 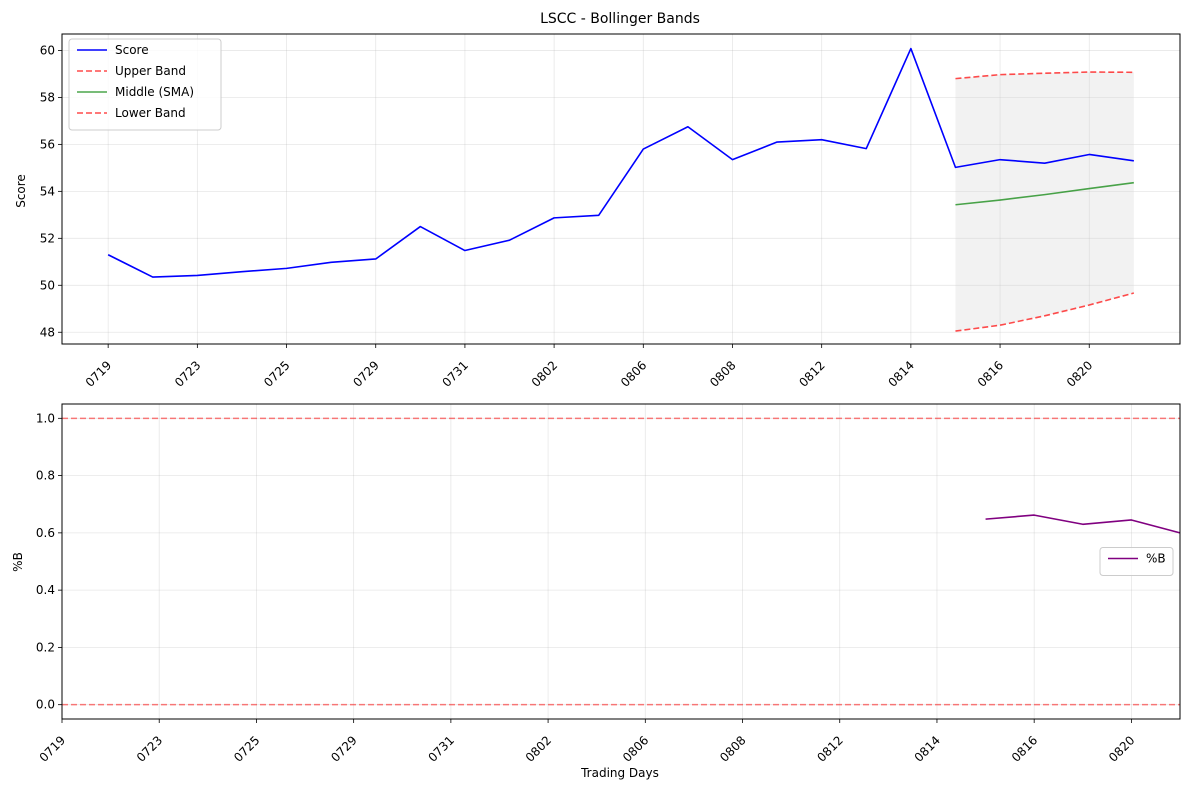 I want to click on legend-label-b: %B, so click(x=1156, y=559).